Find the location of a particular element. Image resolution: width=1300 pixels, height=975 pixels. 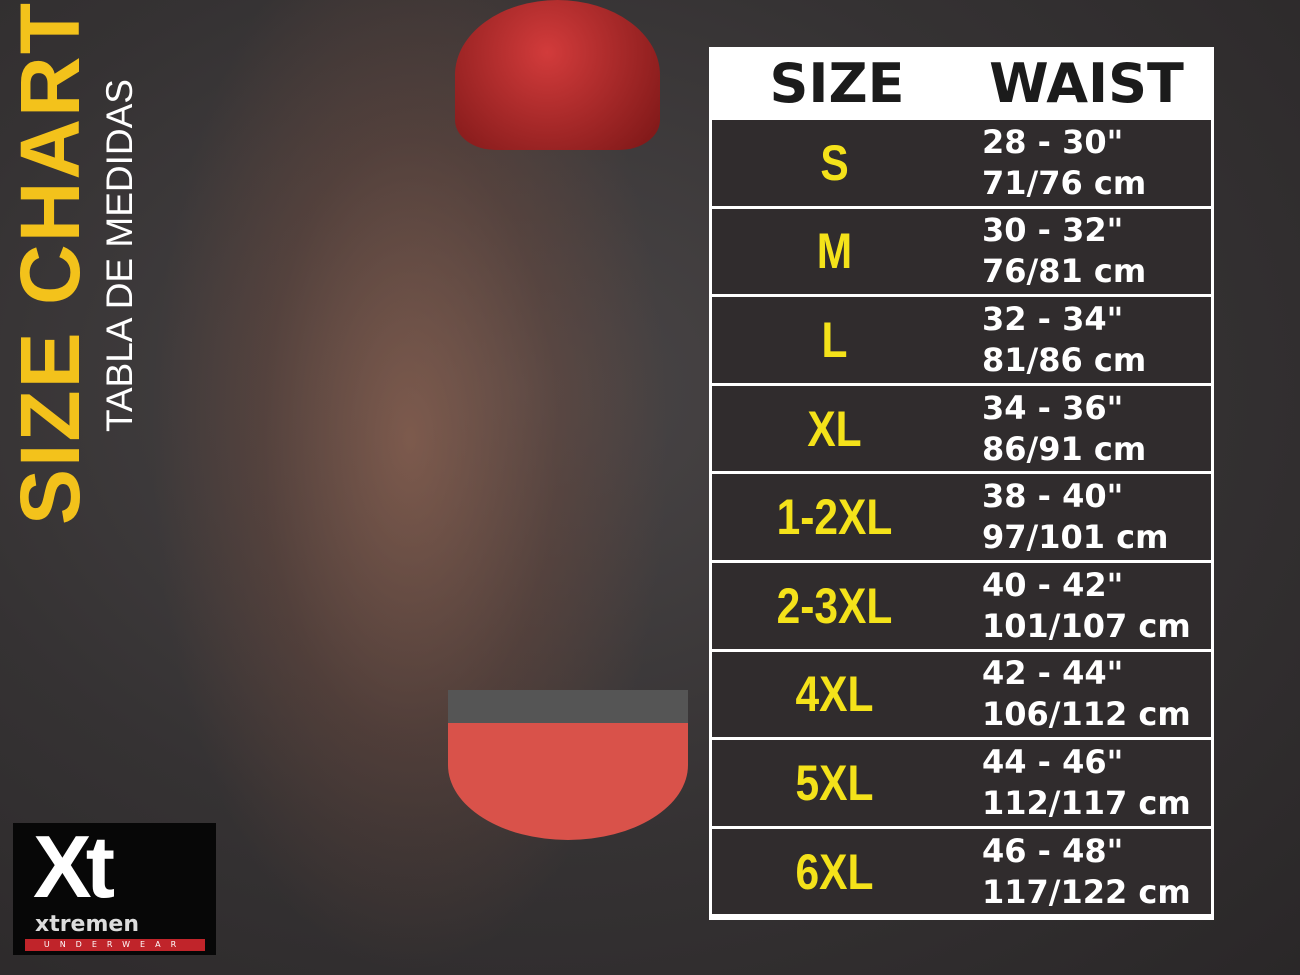

size-label: S is located at coordinates (834, 162).